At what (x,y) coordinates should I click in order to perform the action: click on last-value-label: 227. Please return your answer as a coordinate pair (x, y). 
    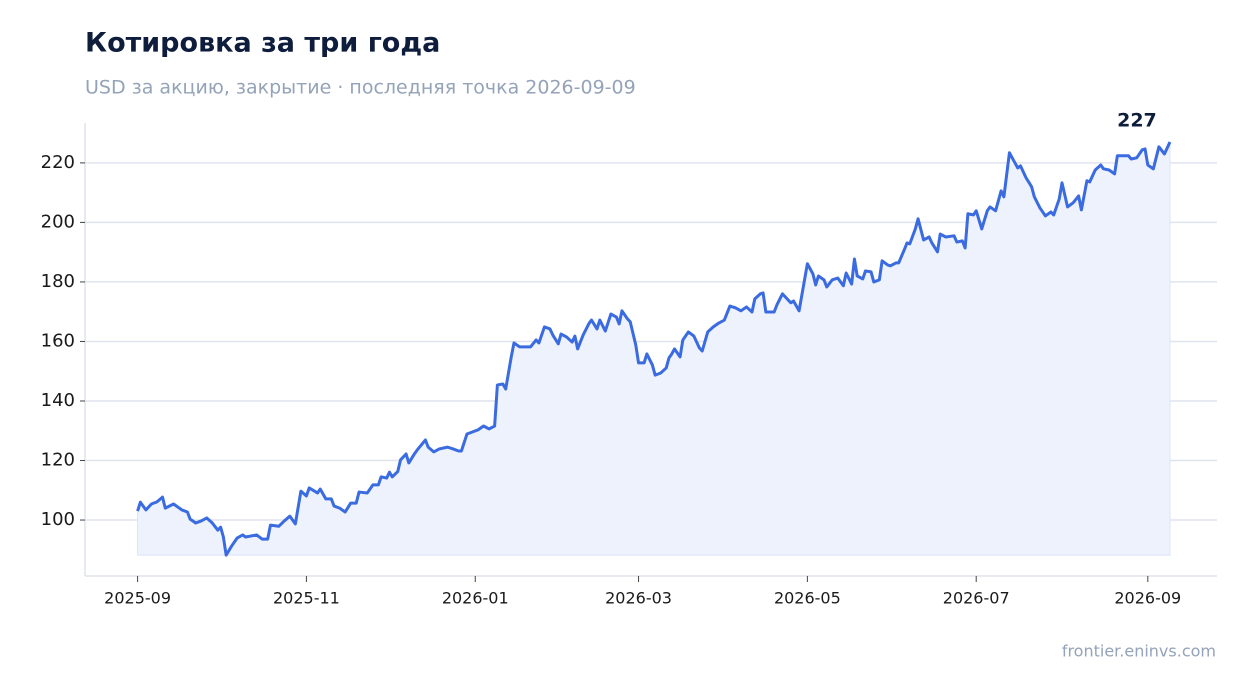
    Looking at the image, I should click on (1137, 121).